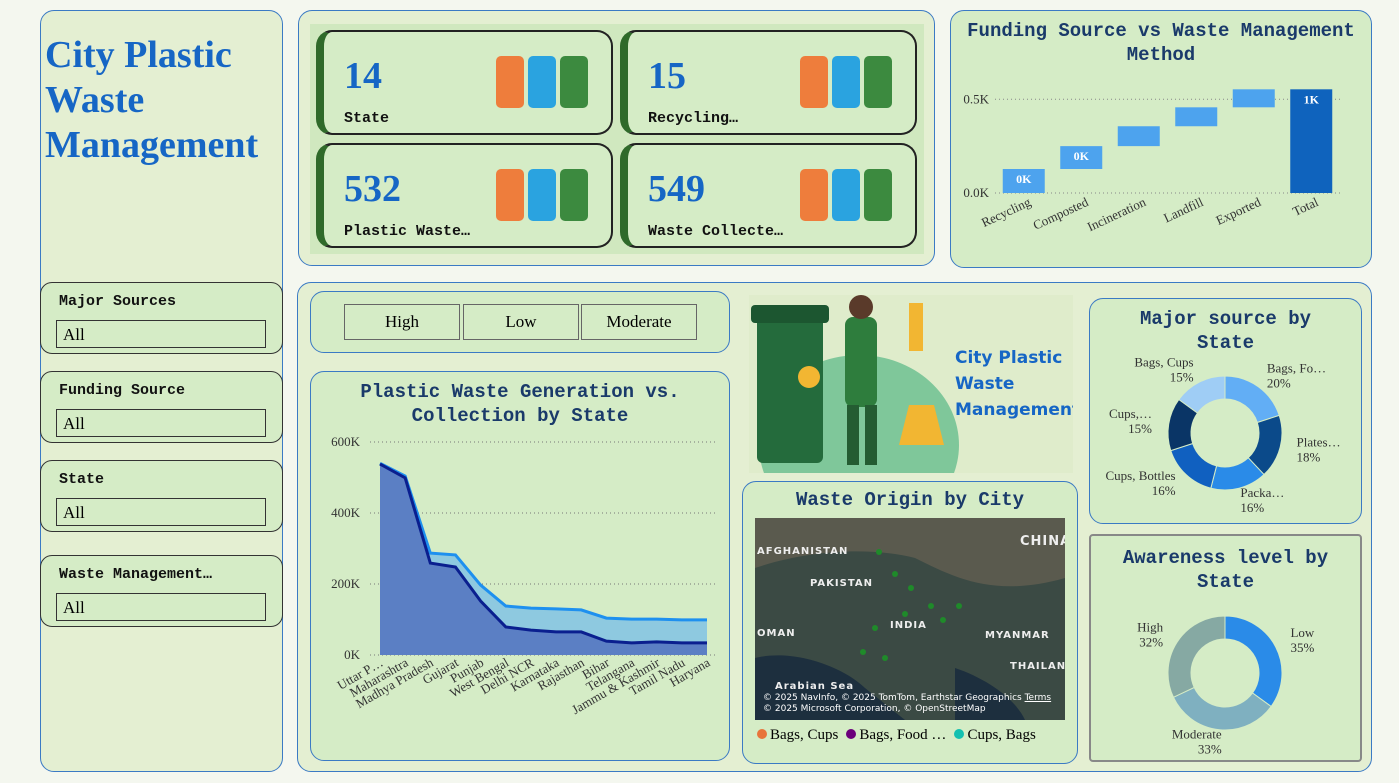 This screenshot has height=783, width=1399. What do you see at coordinates (855, 384) in the screenshot?
I see `illustration-art` at bounding box center [855, 384].